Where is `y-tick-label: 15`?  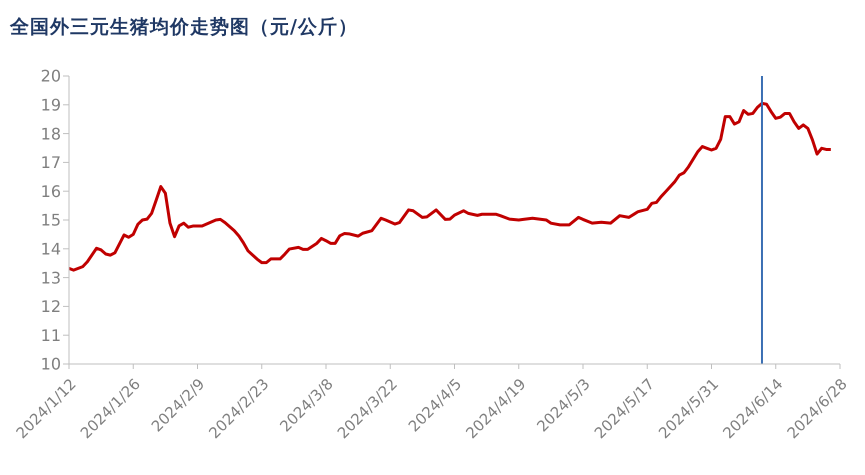 y-tick-label: 15 is located at coordinates (50, 220).